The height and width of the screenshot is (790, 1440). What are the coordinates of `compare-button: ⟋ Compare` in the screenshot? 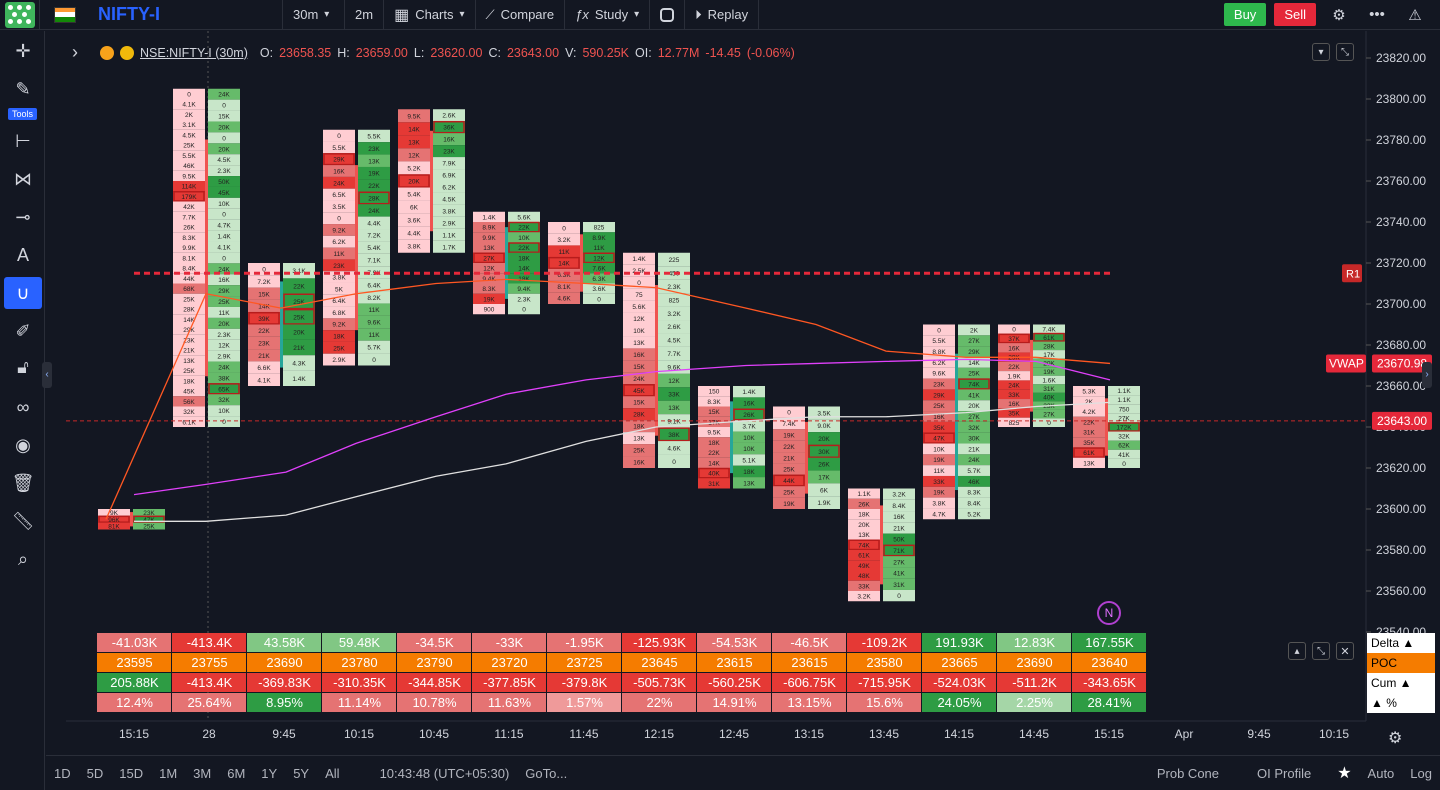 It's located at (519, 15).